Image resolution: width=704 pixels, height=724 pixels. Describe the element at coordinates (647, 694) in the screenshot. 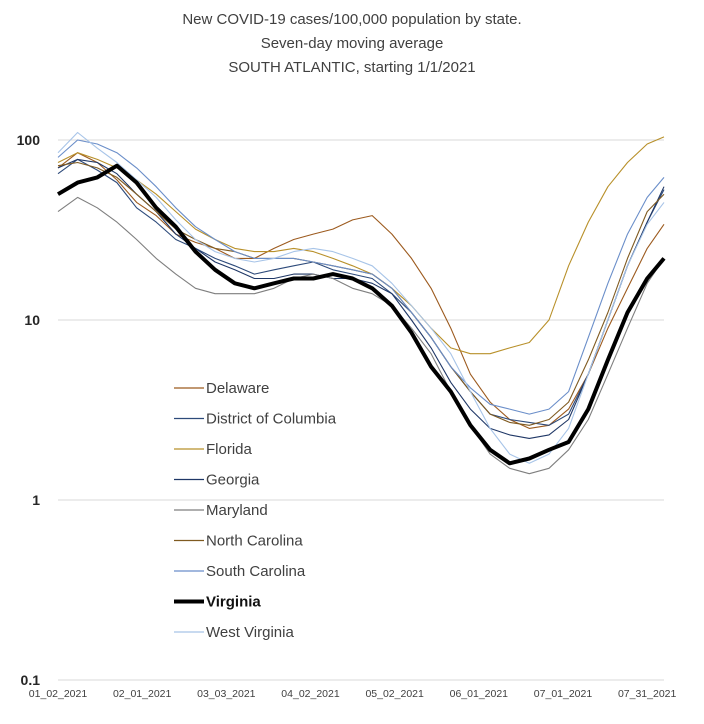

I see `x-tick-label: 07_31_2021` at that location.